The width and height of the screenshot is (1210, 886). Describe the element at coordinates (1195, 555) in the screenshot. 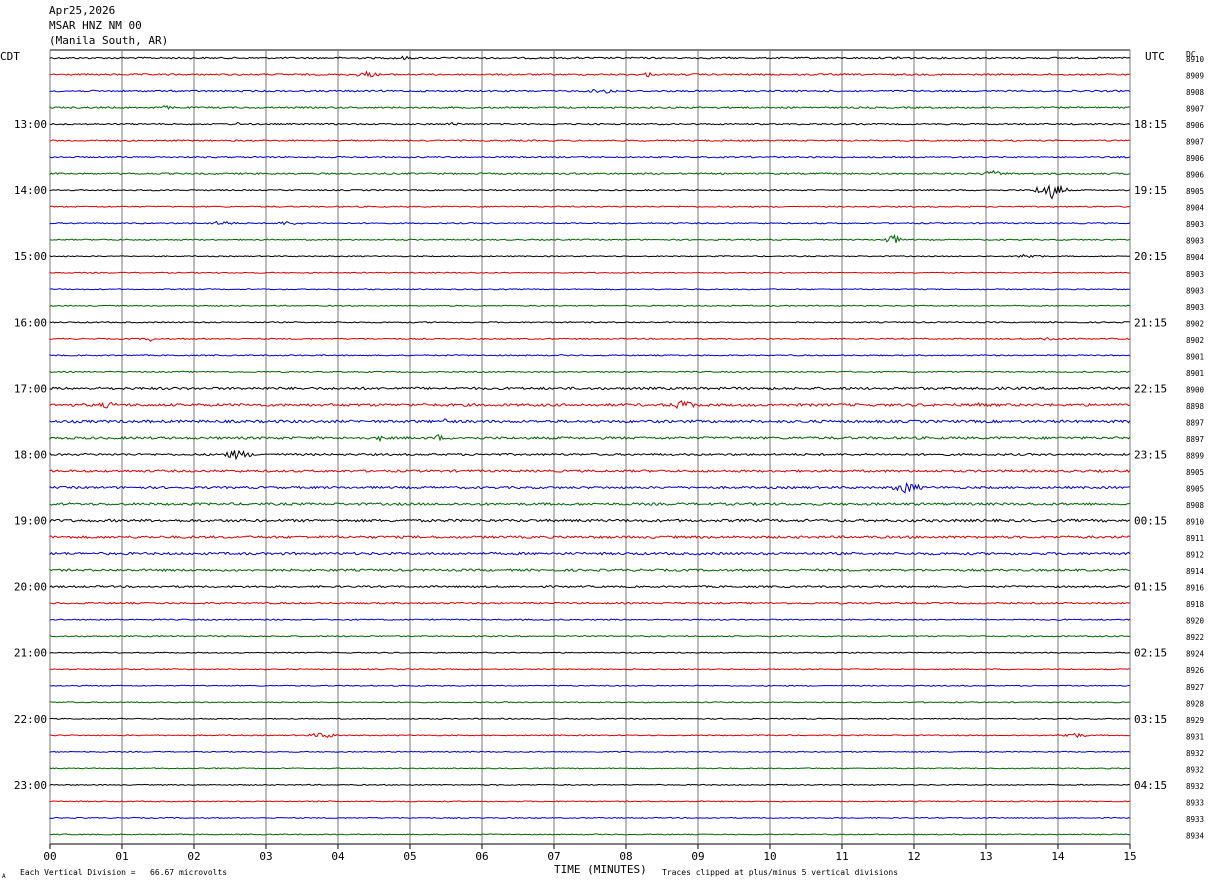

I see `dc-offset-label: 8912` at that location.